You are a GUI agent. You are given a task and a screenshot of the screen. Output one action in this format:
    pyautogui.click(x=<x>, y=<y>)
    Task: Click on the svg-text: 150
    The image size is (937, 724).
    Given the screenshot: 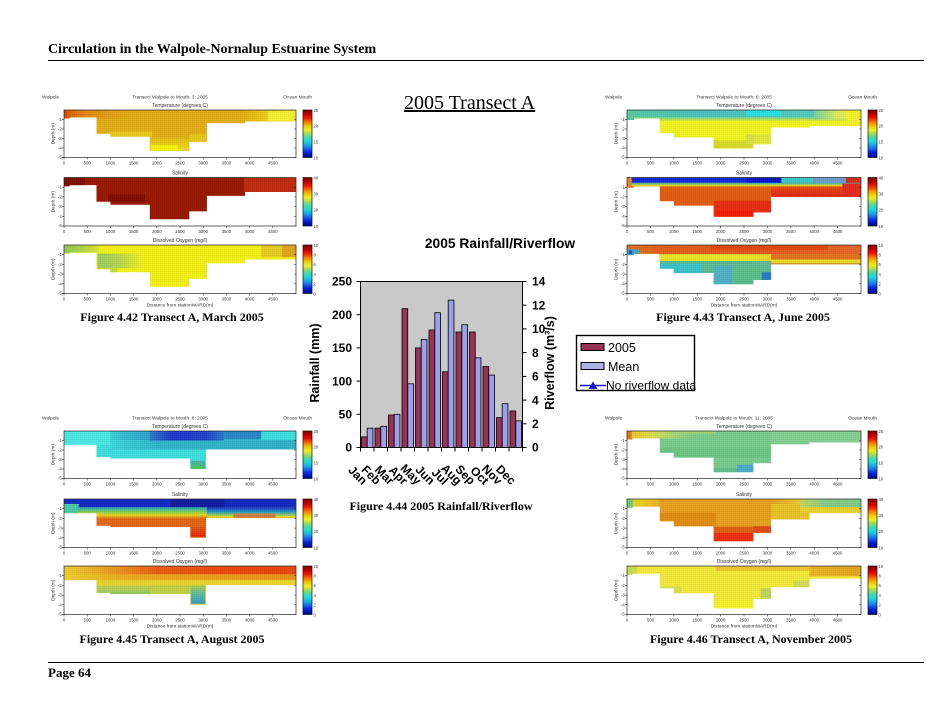 What is the action you would take?
    pyautogui.click(x=342, y=348)
    